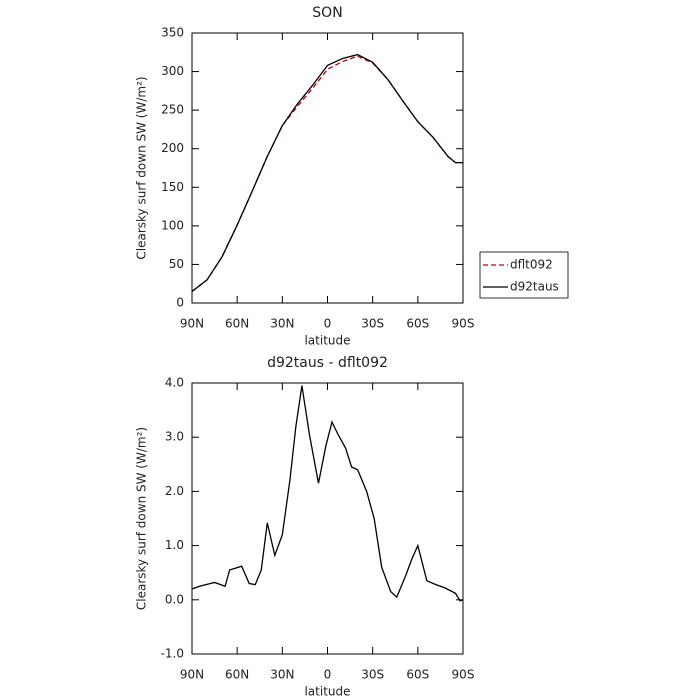 This screenshot has height=700, width=700. I want to click on y-tick-label: 3.0, so click(174, 437).